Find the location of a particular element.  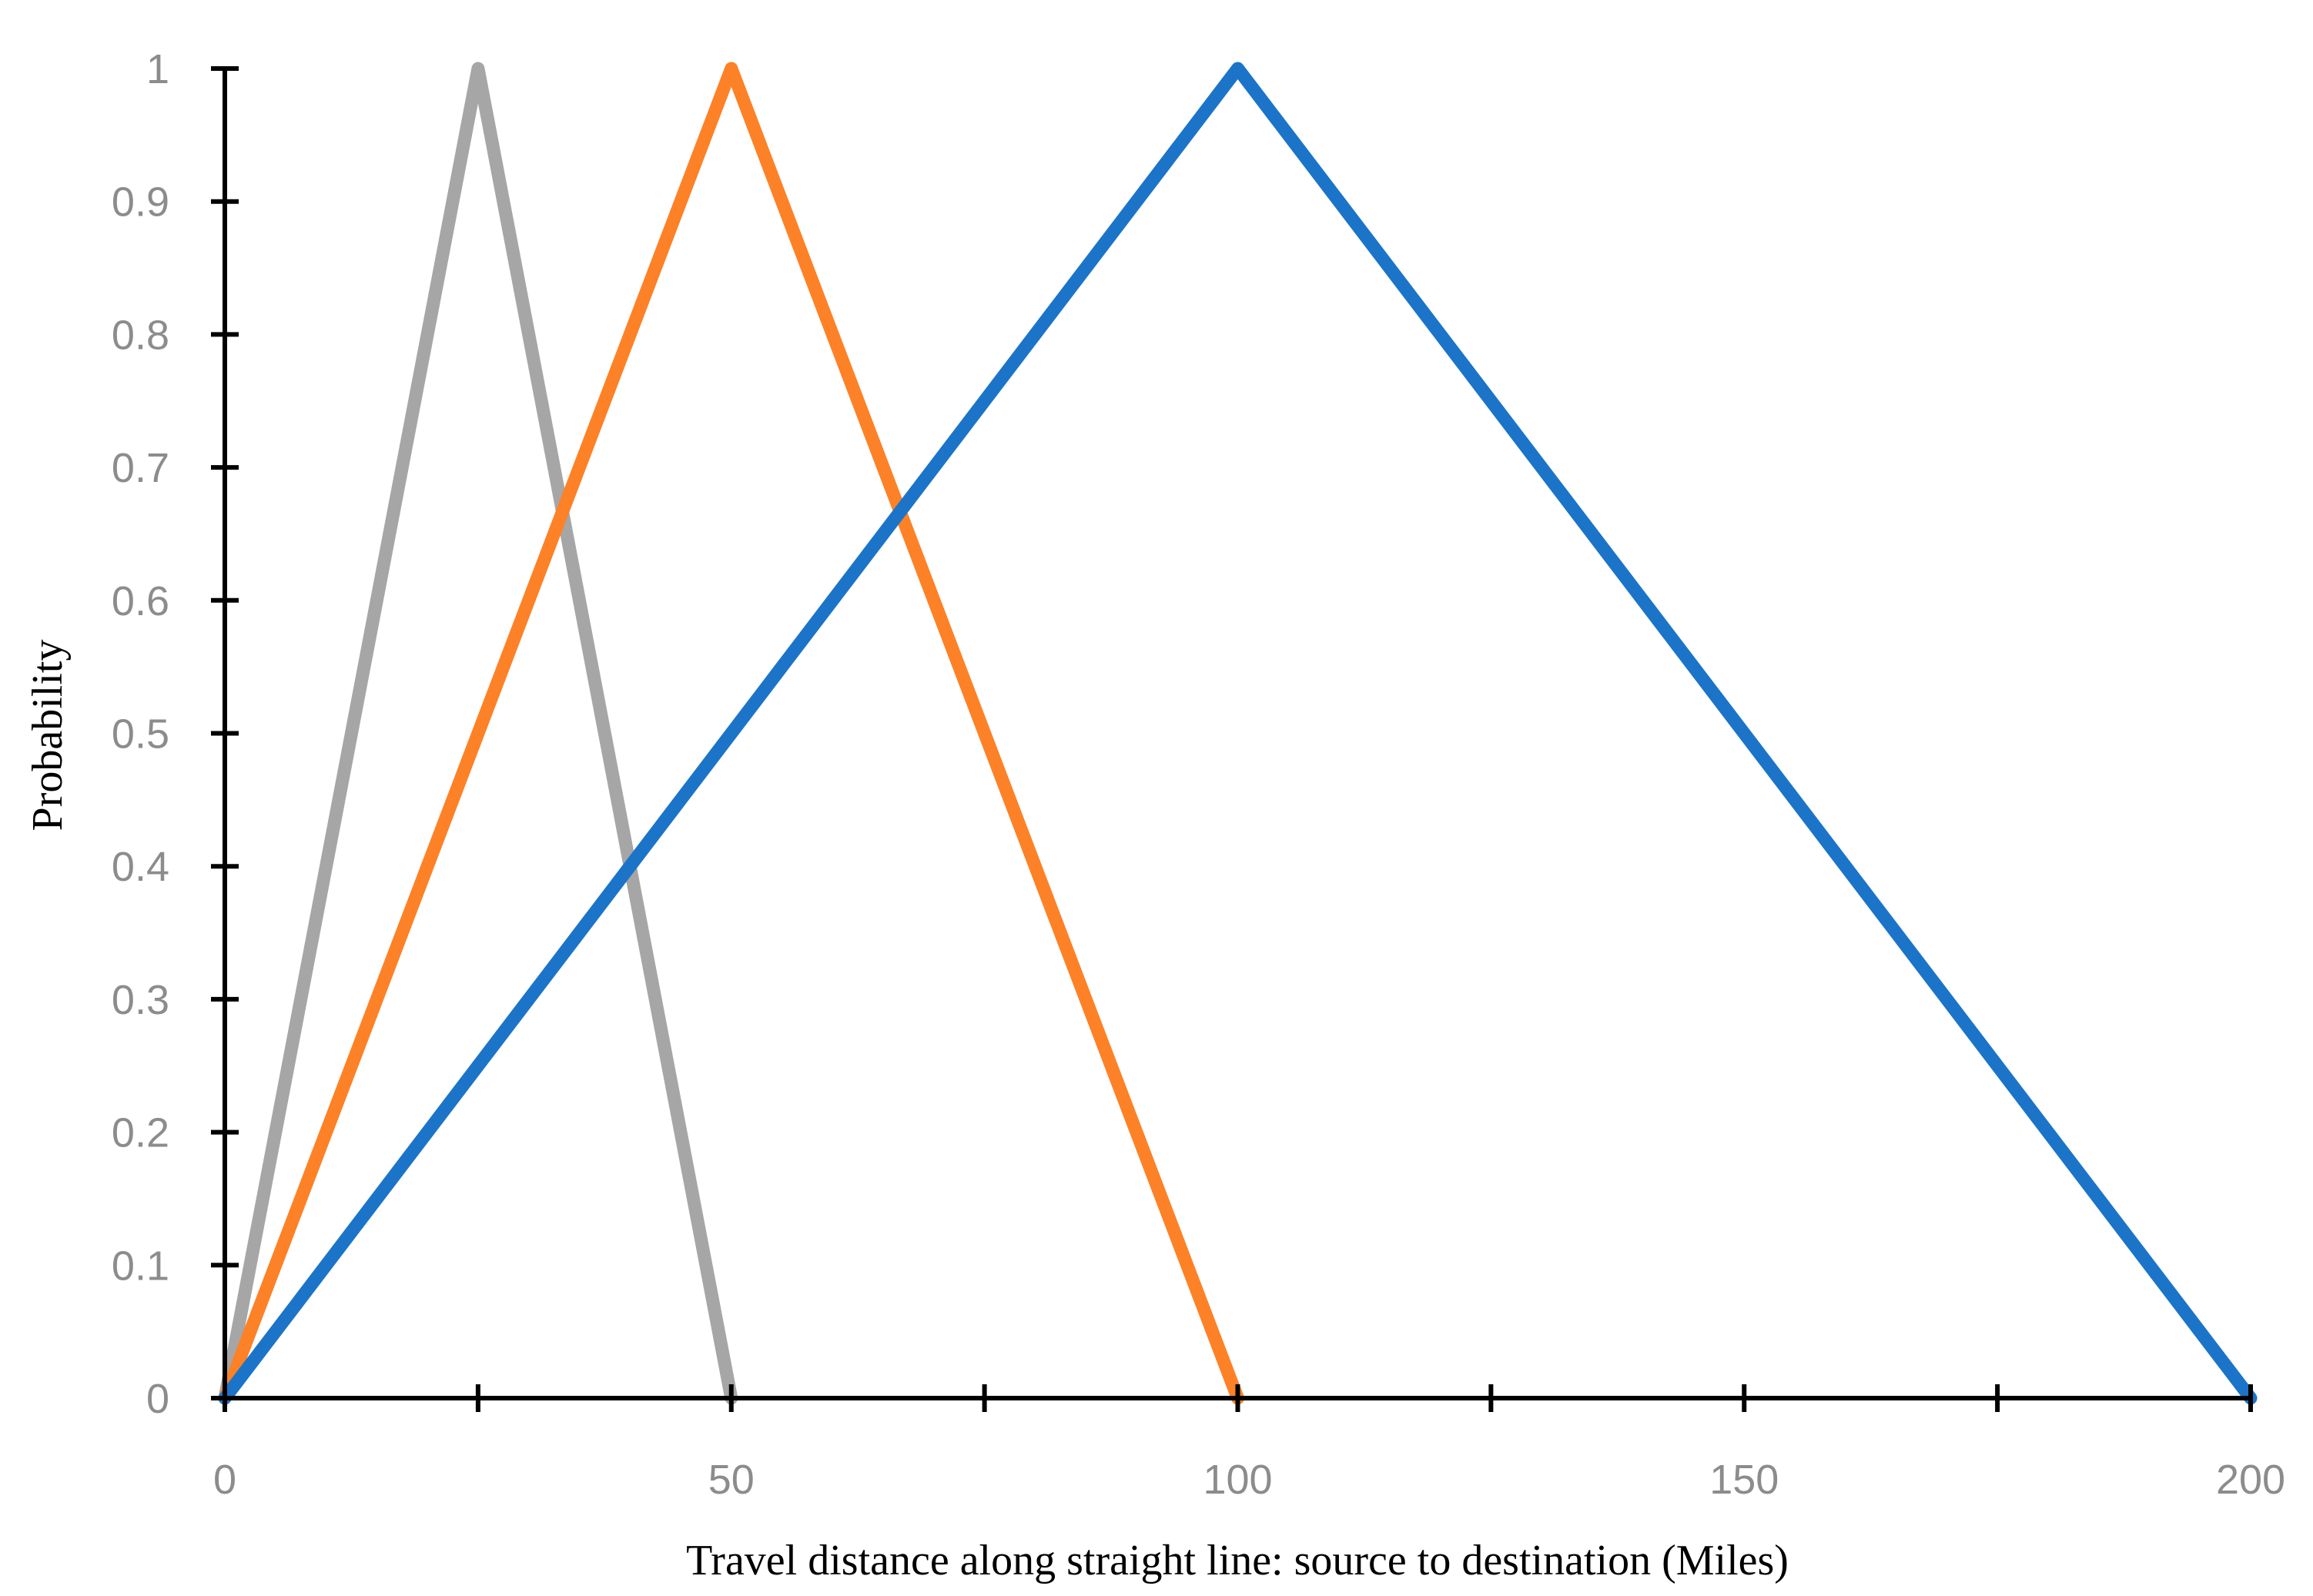

y-tick-label: 0.8 is located at coordinates (140, 335).